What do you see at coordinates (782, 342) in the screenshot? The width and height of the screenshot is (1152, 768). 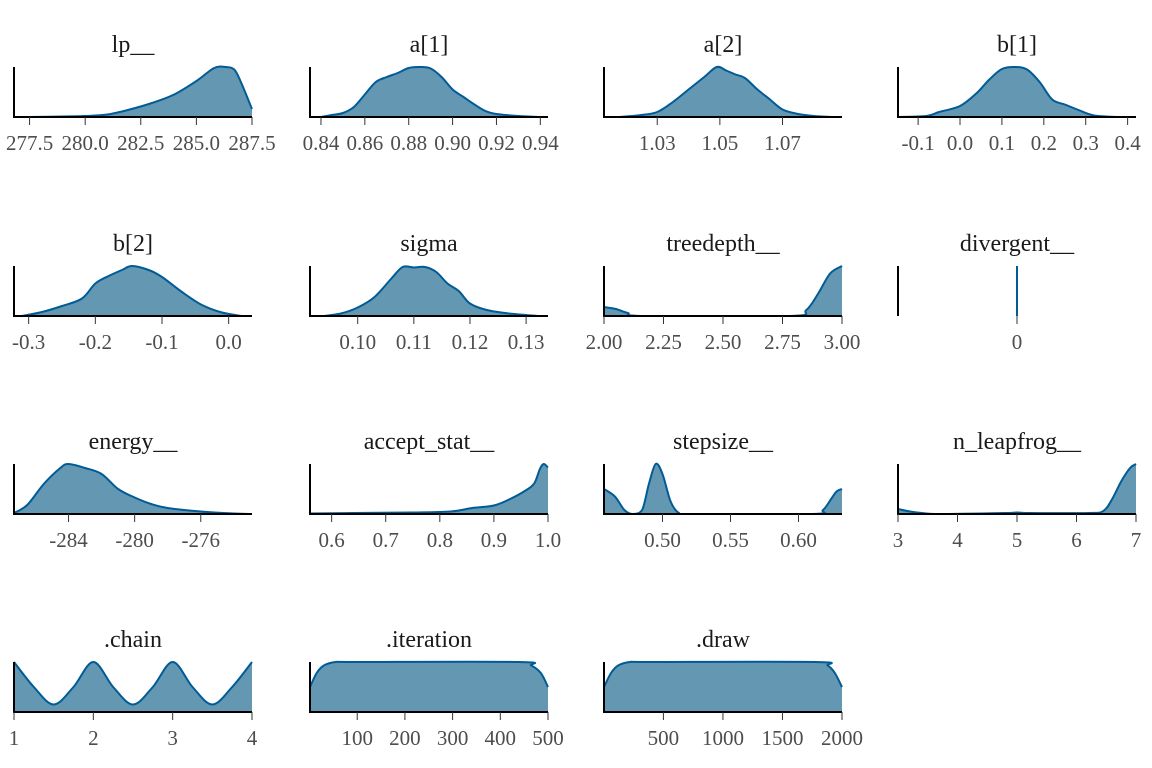 I see `x-tick-label: 2.75` at bounding box center [782, 342].